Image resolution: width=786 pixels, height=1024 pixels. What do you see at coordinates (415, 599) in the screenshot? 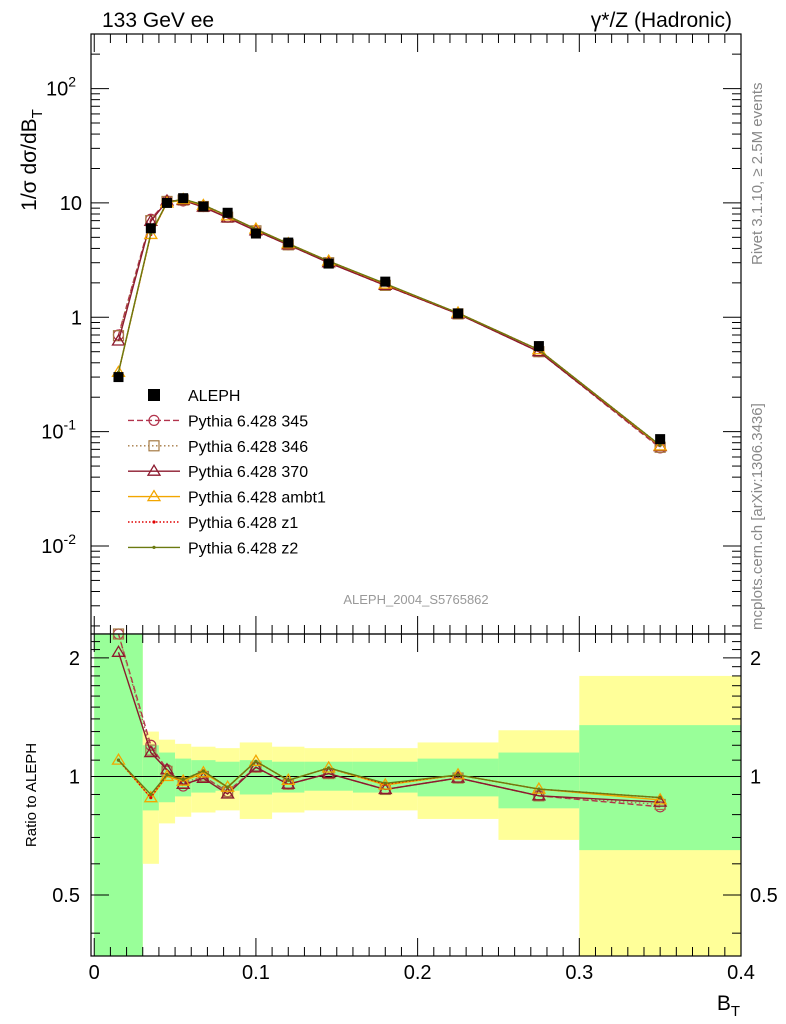
I see `watermark: ALEPH_2004_S5765862` at bounding box center [415, 599].